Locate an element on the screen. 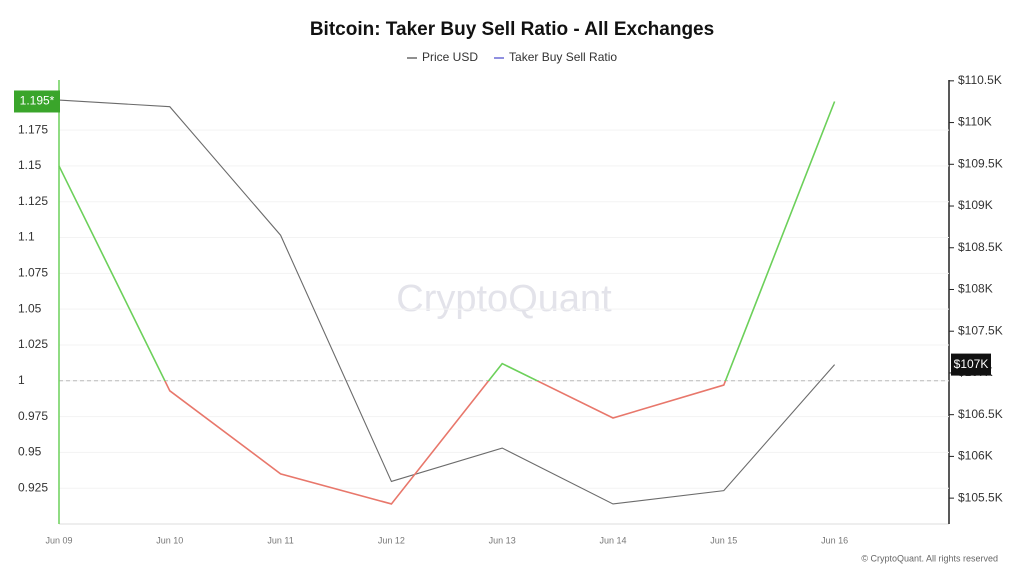 This screenshot has width=1024, height=576. y-tick-label: 1.075 is located at coordinates (33, 273).